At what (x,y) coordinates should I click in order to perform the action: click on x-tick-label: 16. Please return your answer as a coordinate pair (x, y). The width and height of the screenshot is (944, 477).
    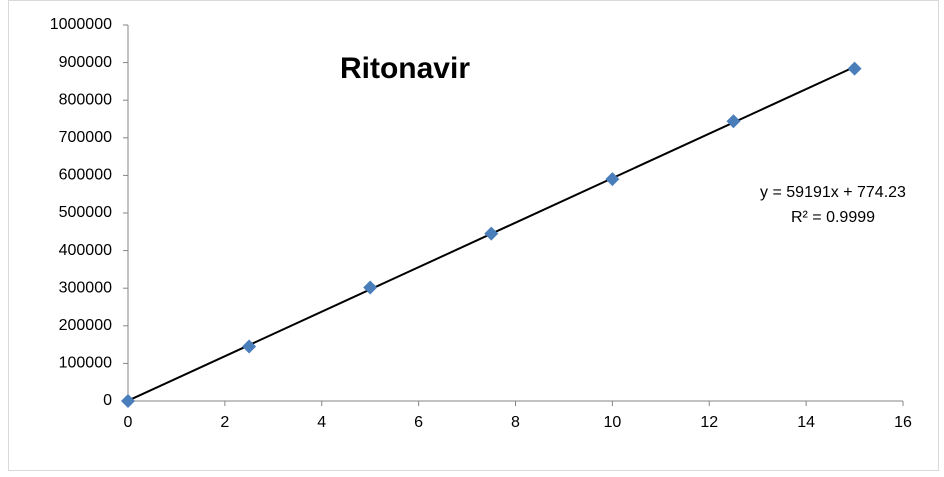
    Looking at the image, I should click on (903, 422).